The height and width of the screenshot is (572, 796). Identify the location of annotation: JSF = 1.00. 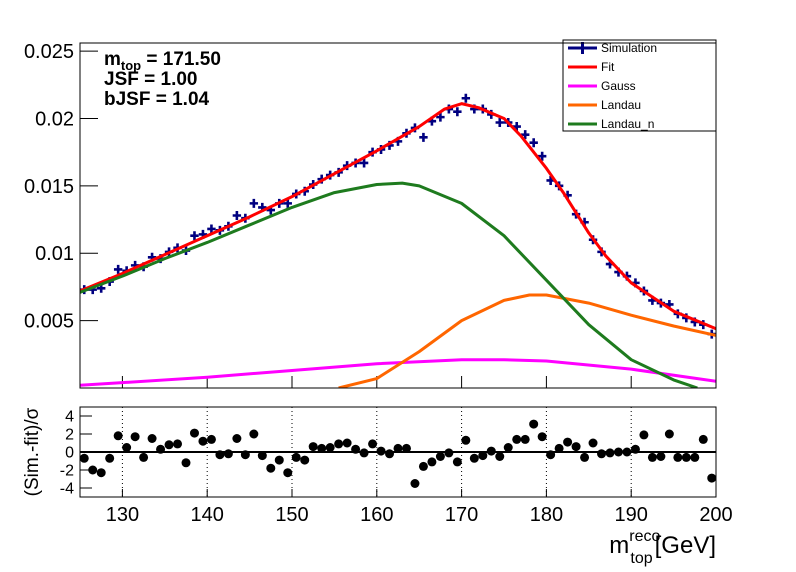
(150, 79).